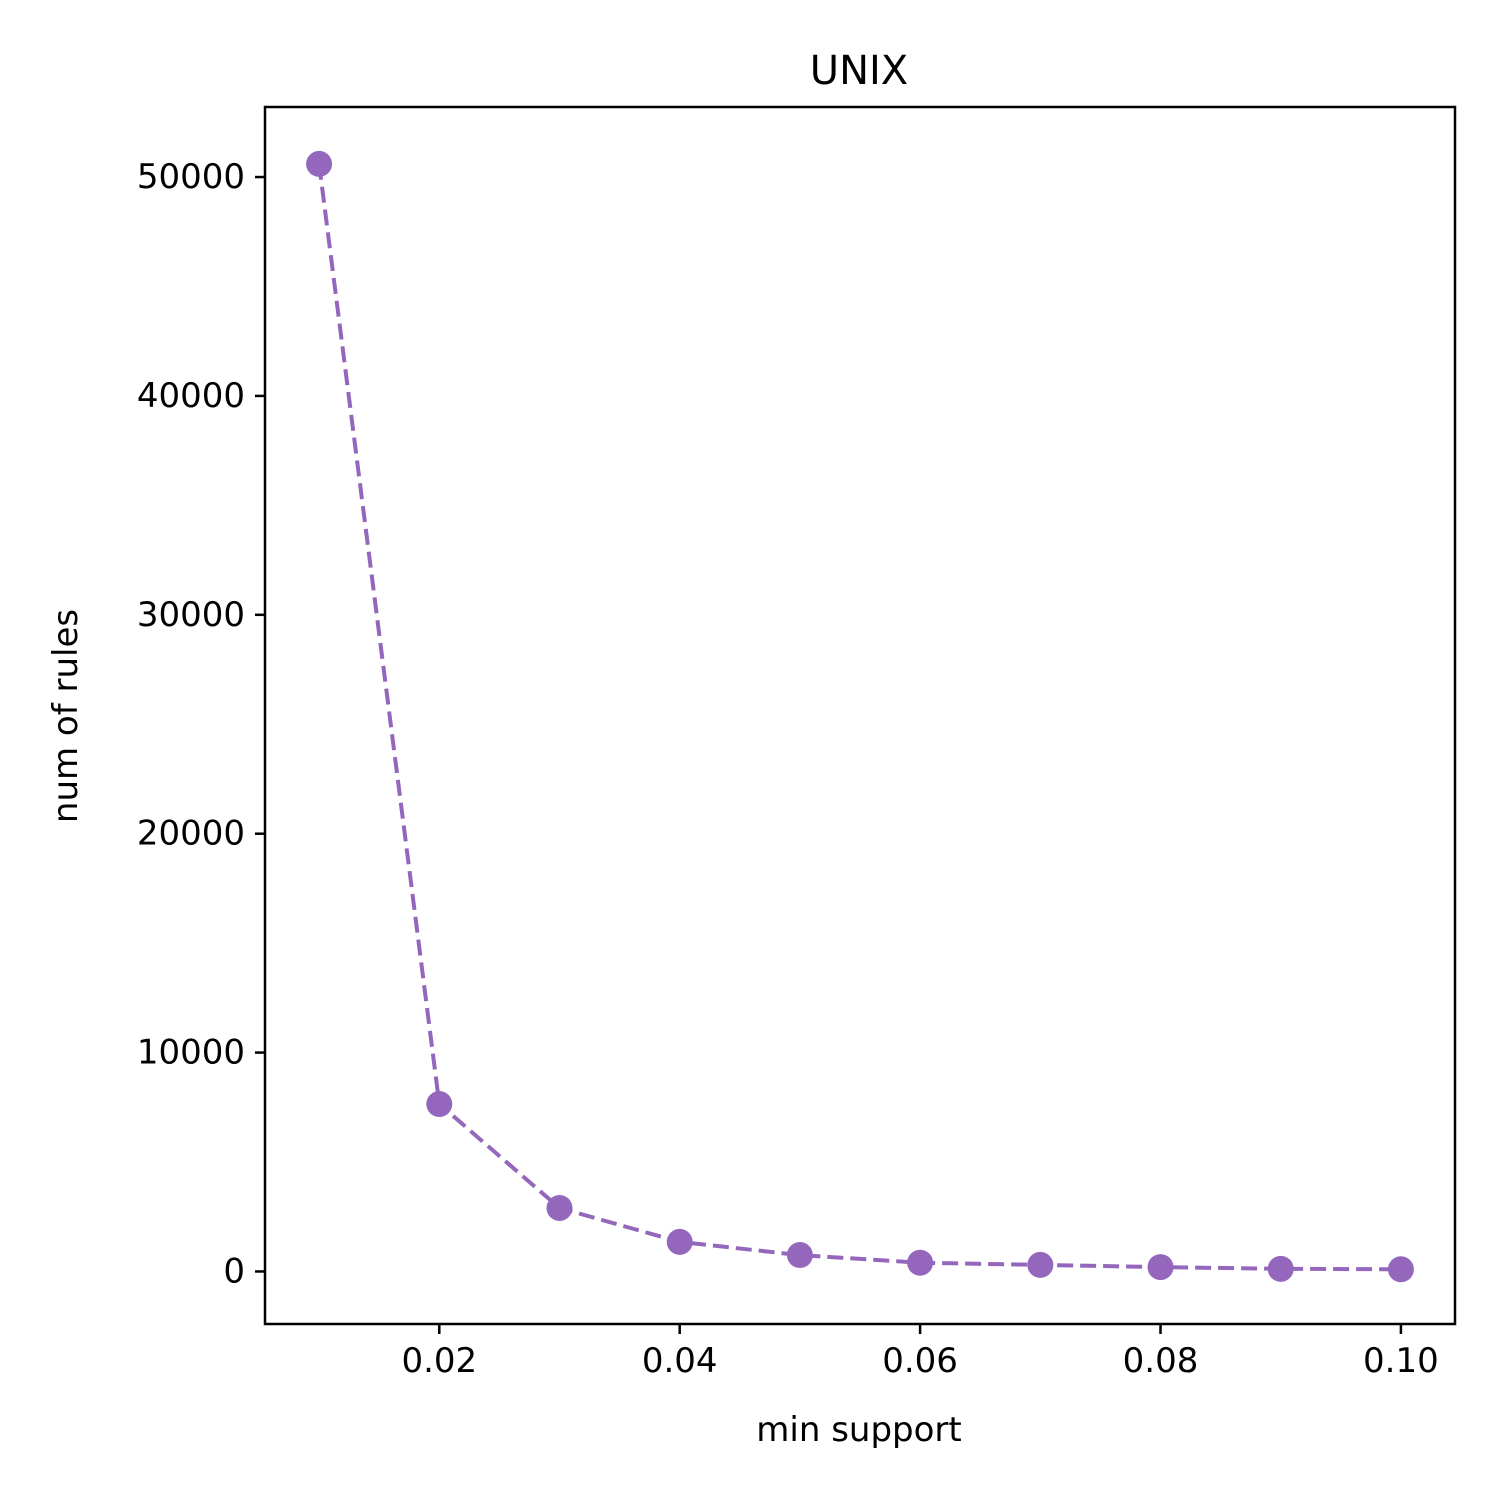 The height and width of the screenshot is (1504, 1500). I want to click on y-tick-label: 10000, so click(191, 1053).